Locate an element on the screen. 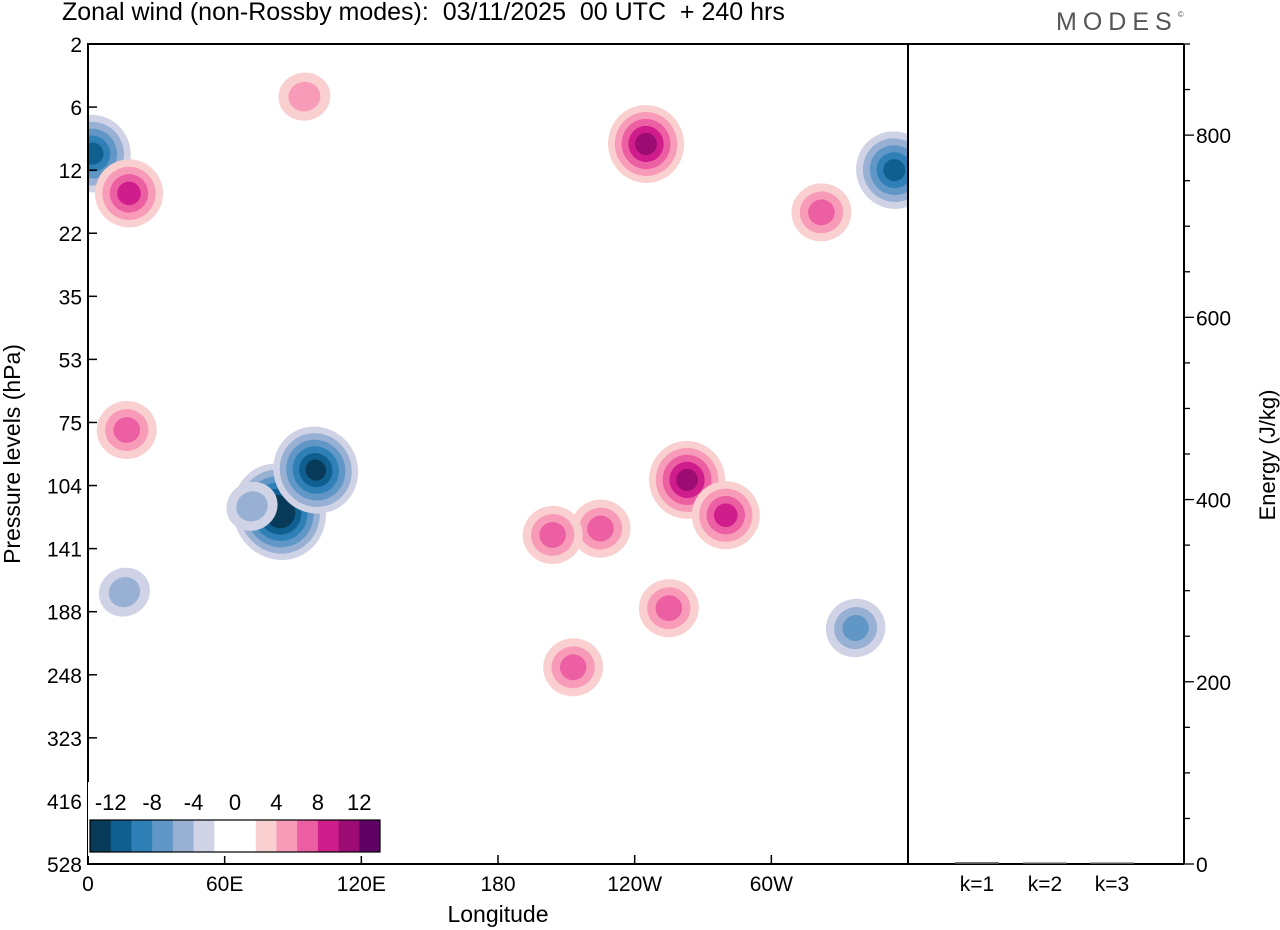  modes-logo: MODES© is located at coordinates (1120, 22).